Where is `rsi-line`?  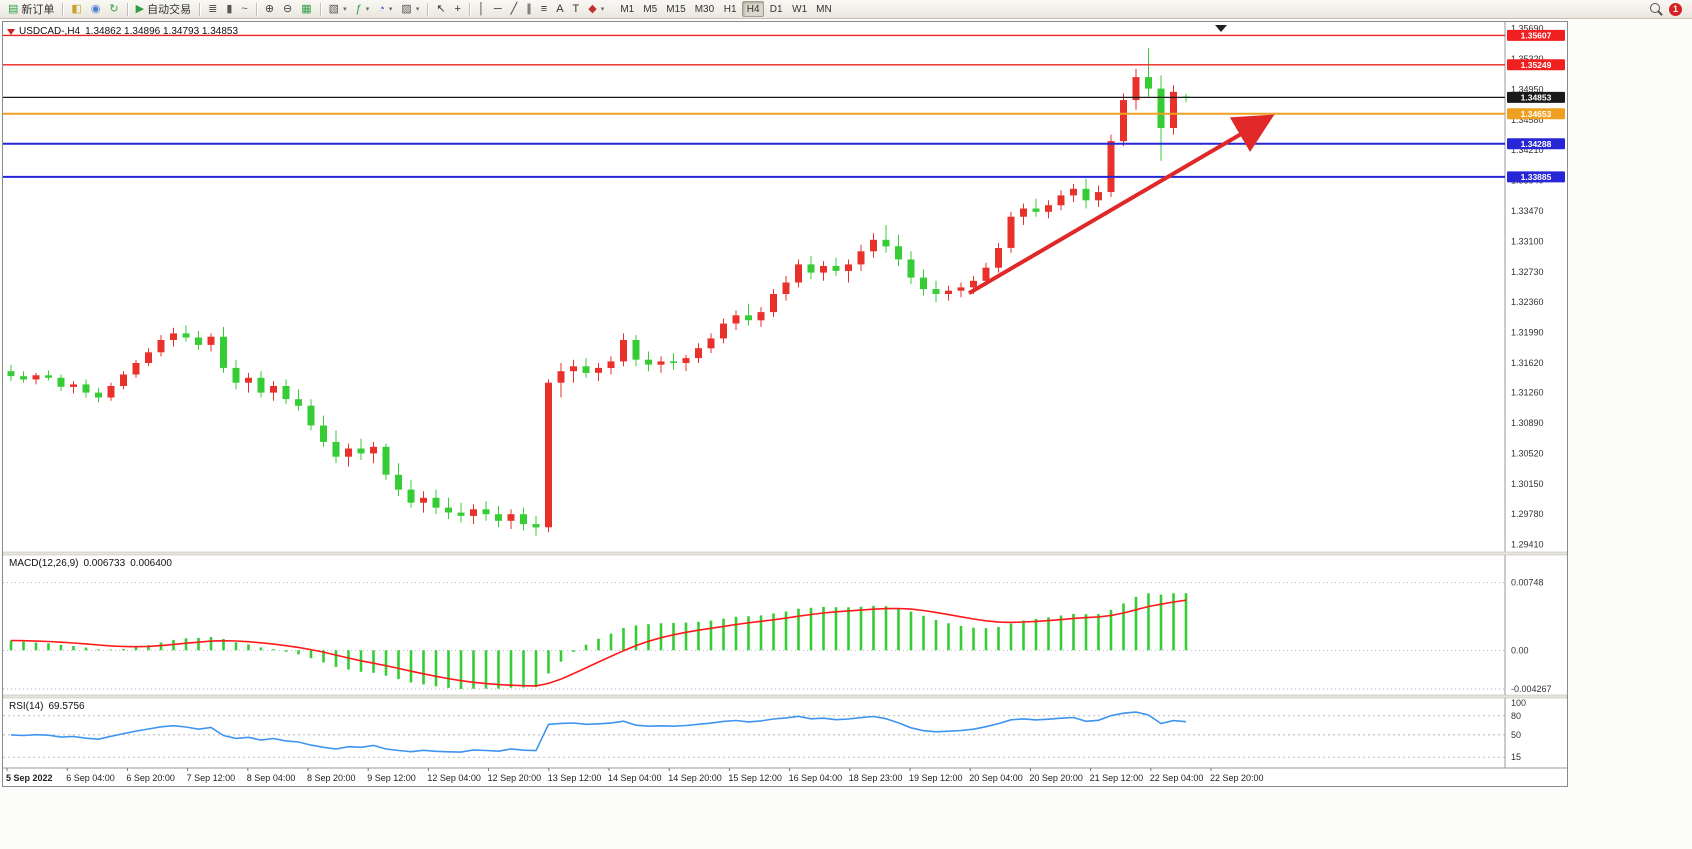 rsi-line is located at coordinates (598, 732).